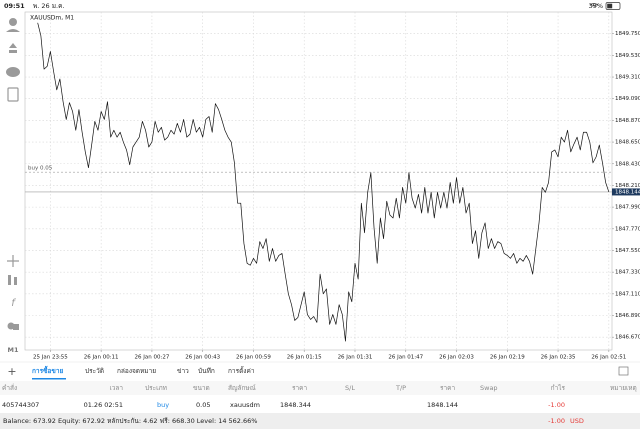 The height and width of the screenshot is (447, 640). I want to click on battery-icon, so click(613, 6).